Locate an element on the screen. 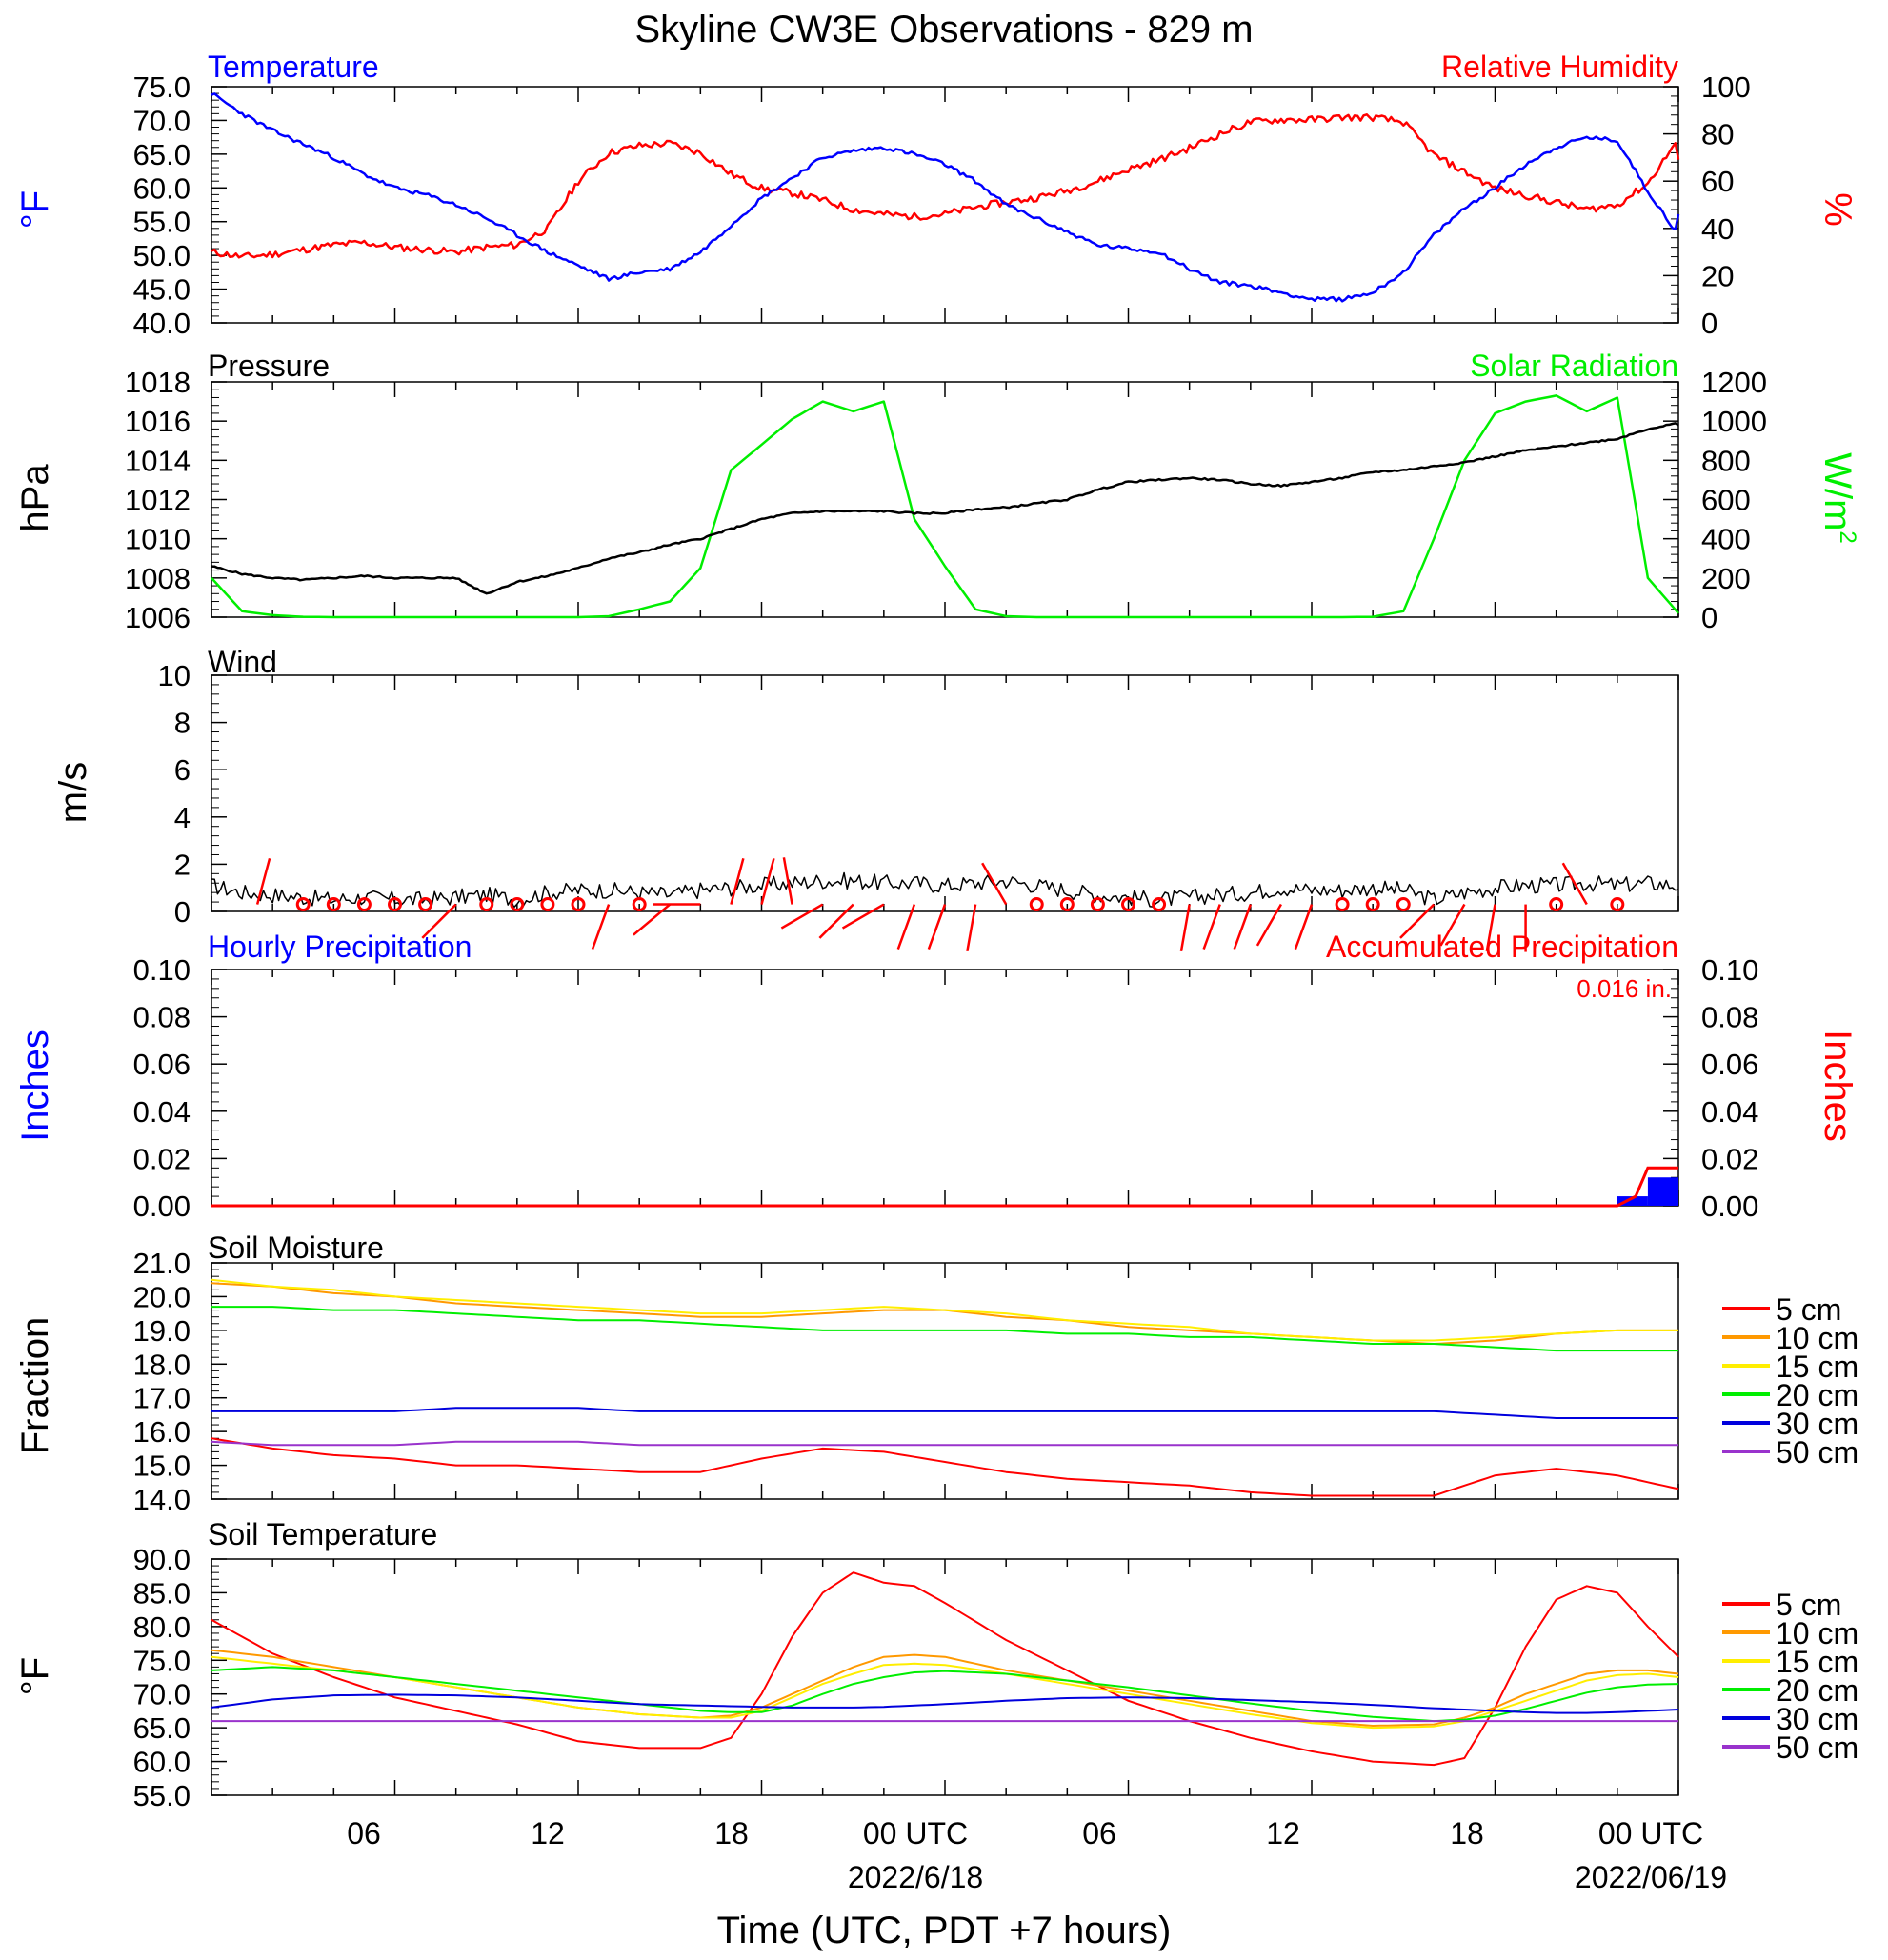 Image resolution: width=1888 pixels, height=1960 pixels. temperature-axis-label: °F is located at coordinates (35, 209).